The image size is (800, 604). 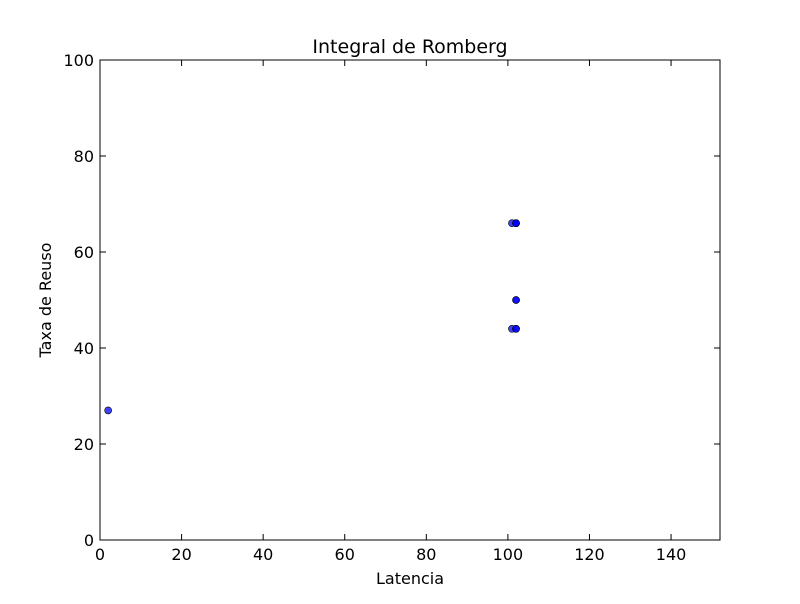 I want to click on x-axis-label: Latencia, so click(x=410, y=578).